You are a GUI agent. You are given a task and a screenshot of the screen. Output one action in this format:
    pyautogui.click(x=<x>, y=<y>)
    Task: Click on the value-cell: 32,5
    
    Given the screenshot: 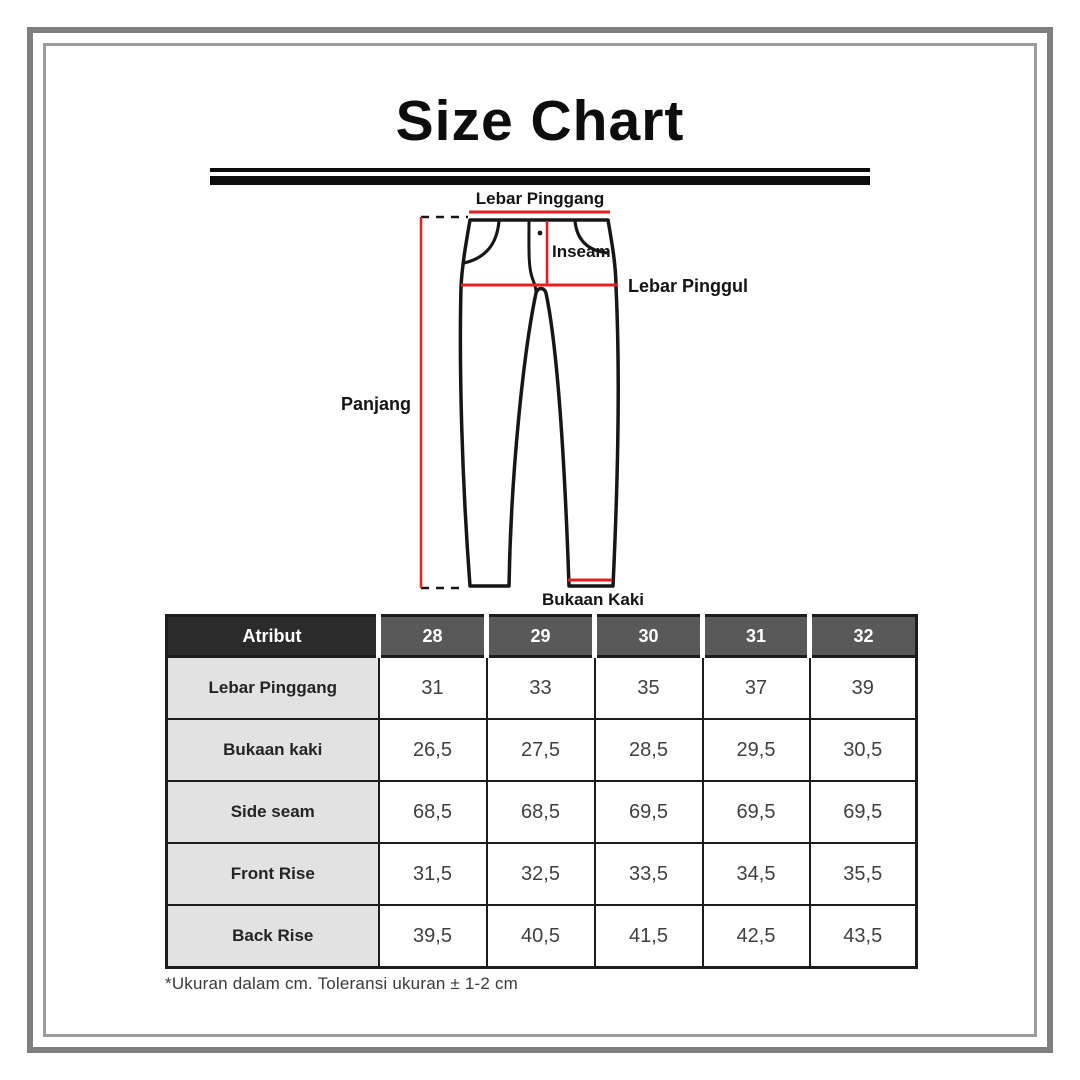 What is the action you would take?
    pyautogui.click(x=540, y=874)
    